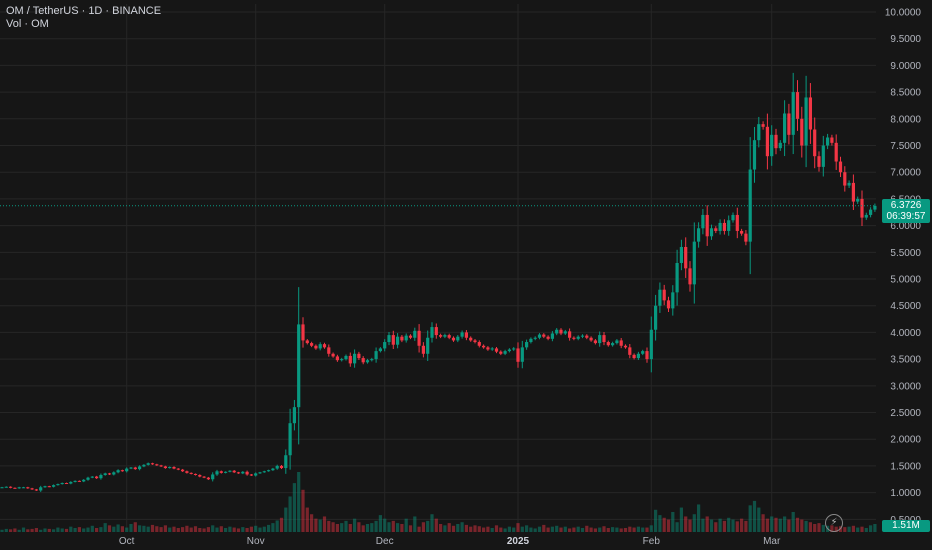 The image size is (932, 550). Describe the element at coordinates (385, 541) in the screenshot. I see `time-tick-label: Dec` at that location.